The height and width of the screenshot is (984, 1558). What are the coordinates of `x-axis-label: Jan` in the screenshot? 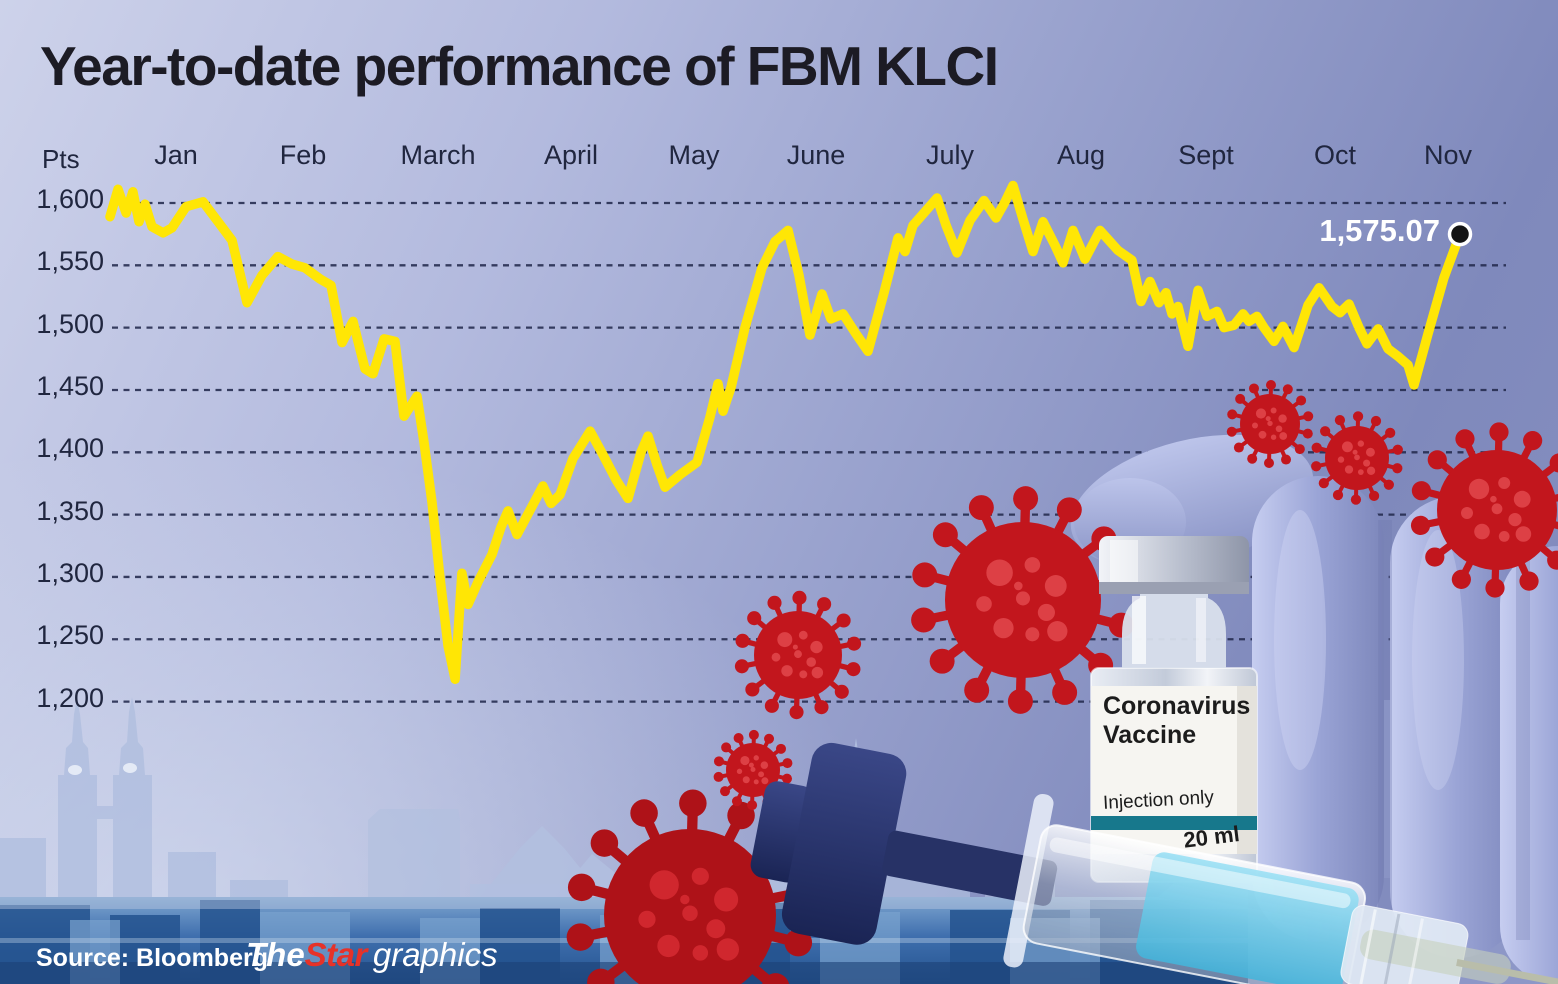 It's located at (176, 155).